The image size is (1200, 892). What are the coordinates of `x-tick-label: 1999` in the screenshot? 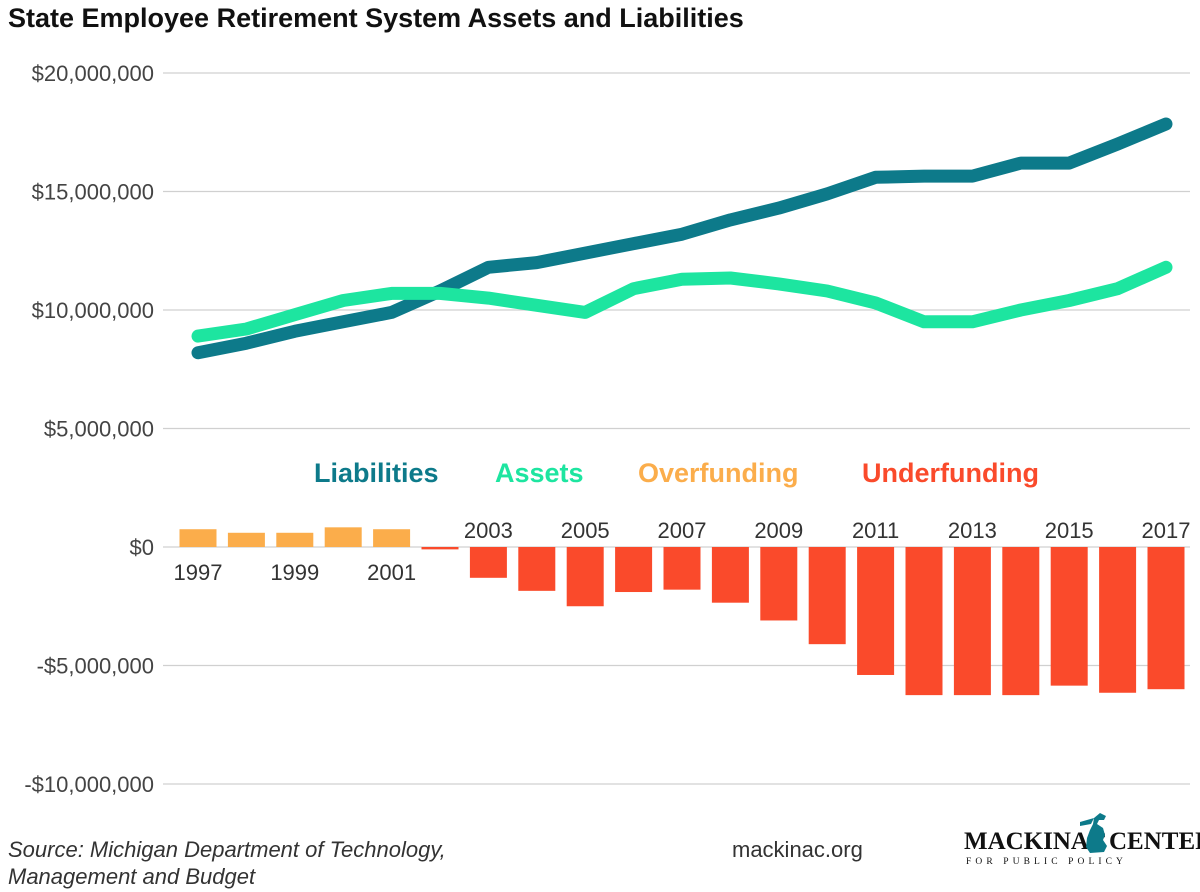 It's located at (294, 572).